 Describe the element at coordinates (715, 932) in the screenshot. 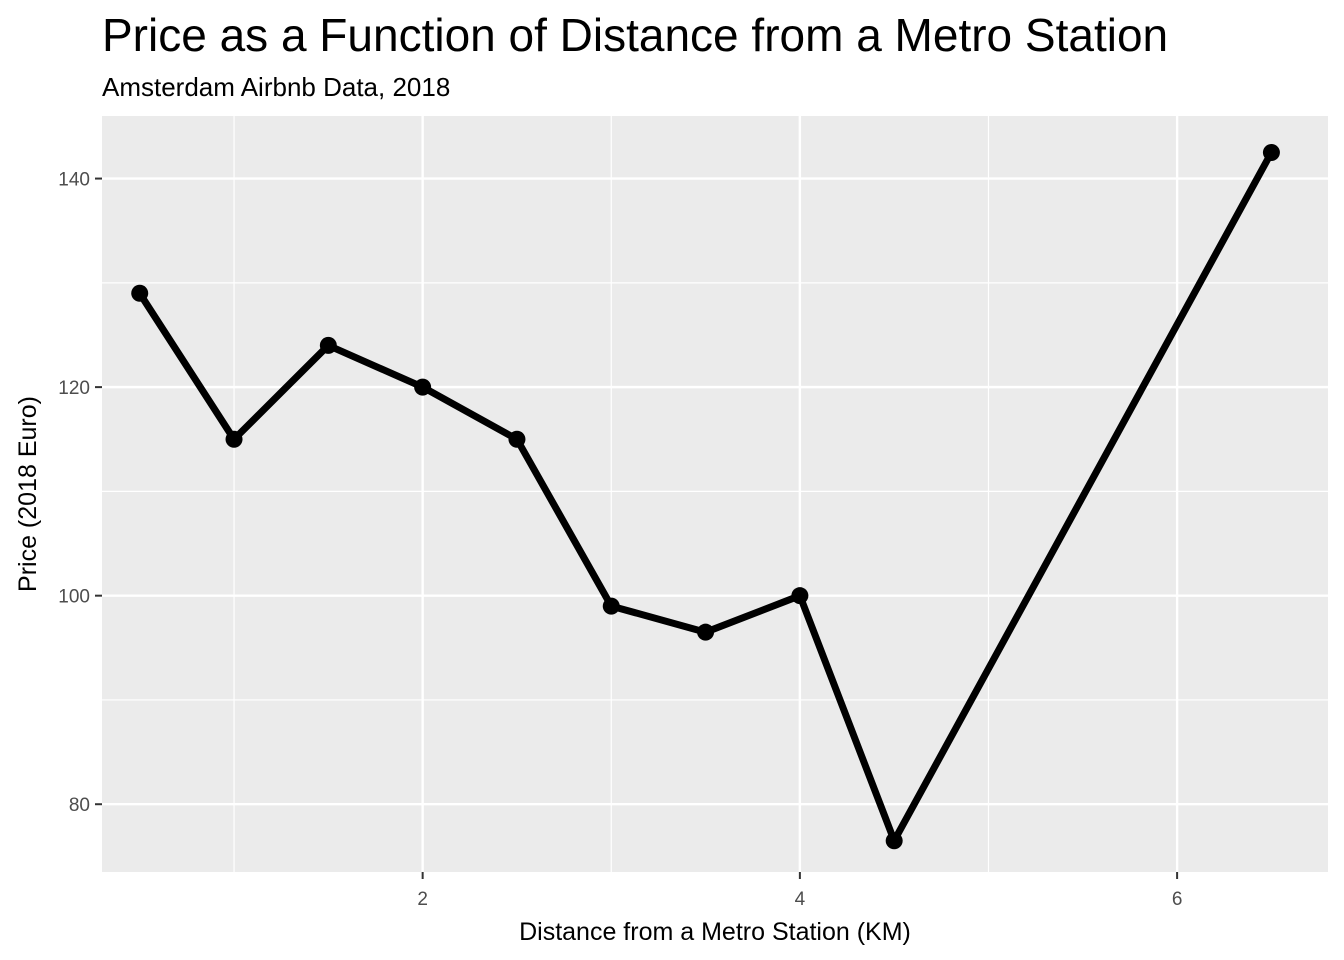

I see `x-axis-title: Distance from a Metro Station (KM)` at that location.